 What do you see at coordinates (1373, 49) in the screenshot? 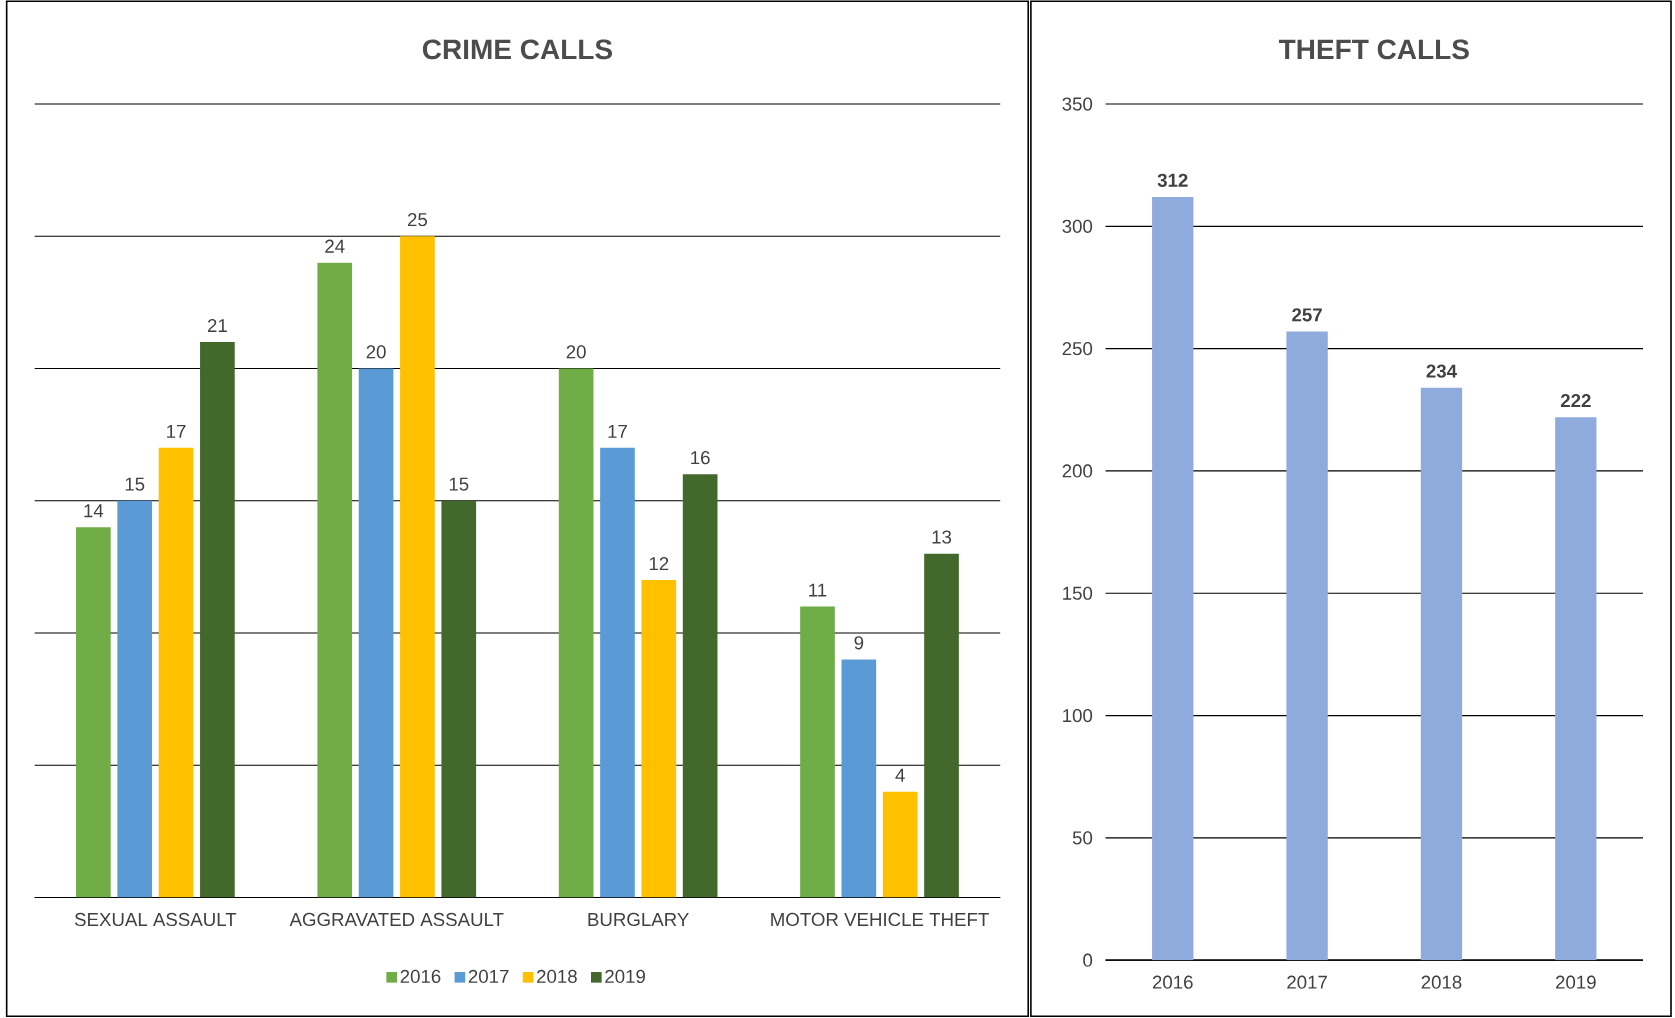
I see `chart-title: THEFT CALLS` at bounding box center [1373, 49].